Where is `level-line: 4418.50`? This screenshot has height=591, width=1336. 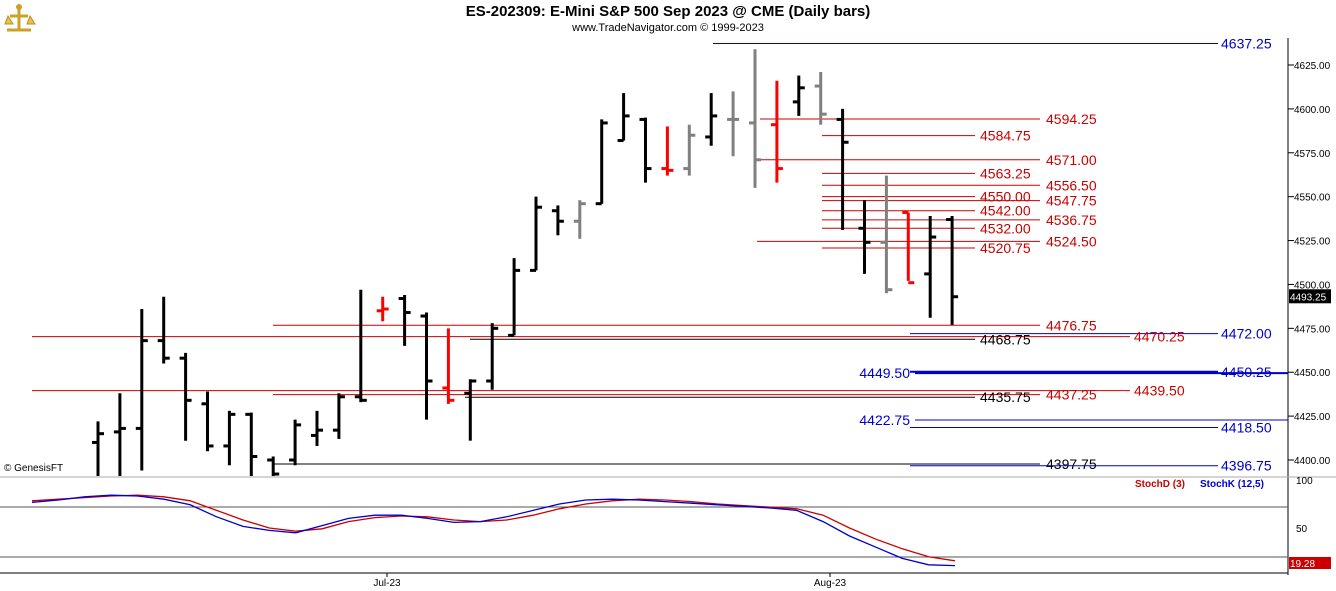 level-line: 4418.50 is located at coordinates (1091, 428).